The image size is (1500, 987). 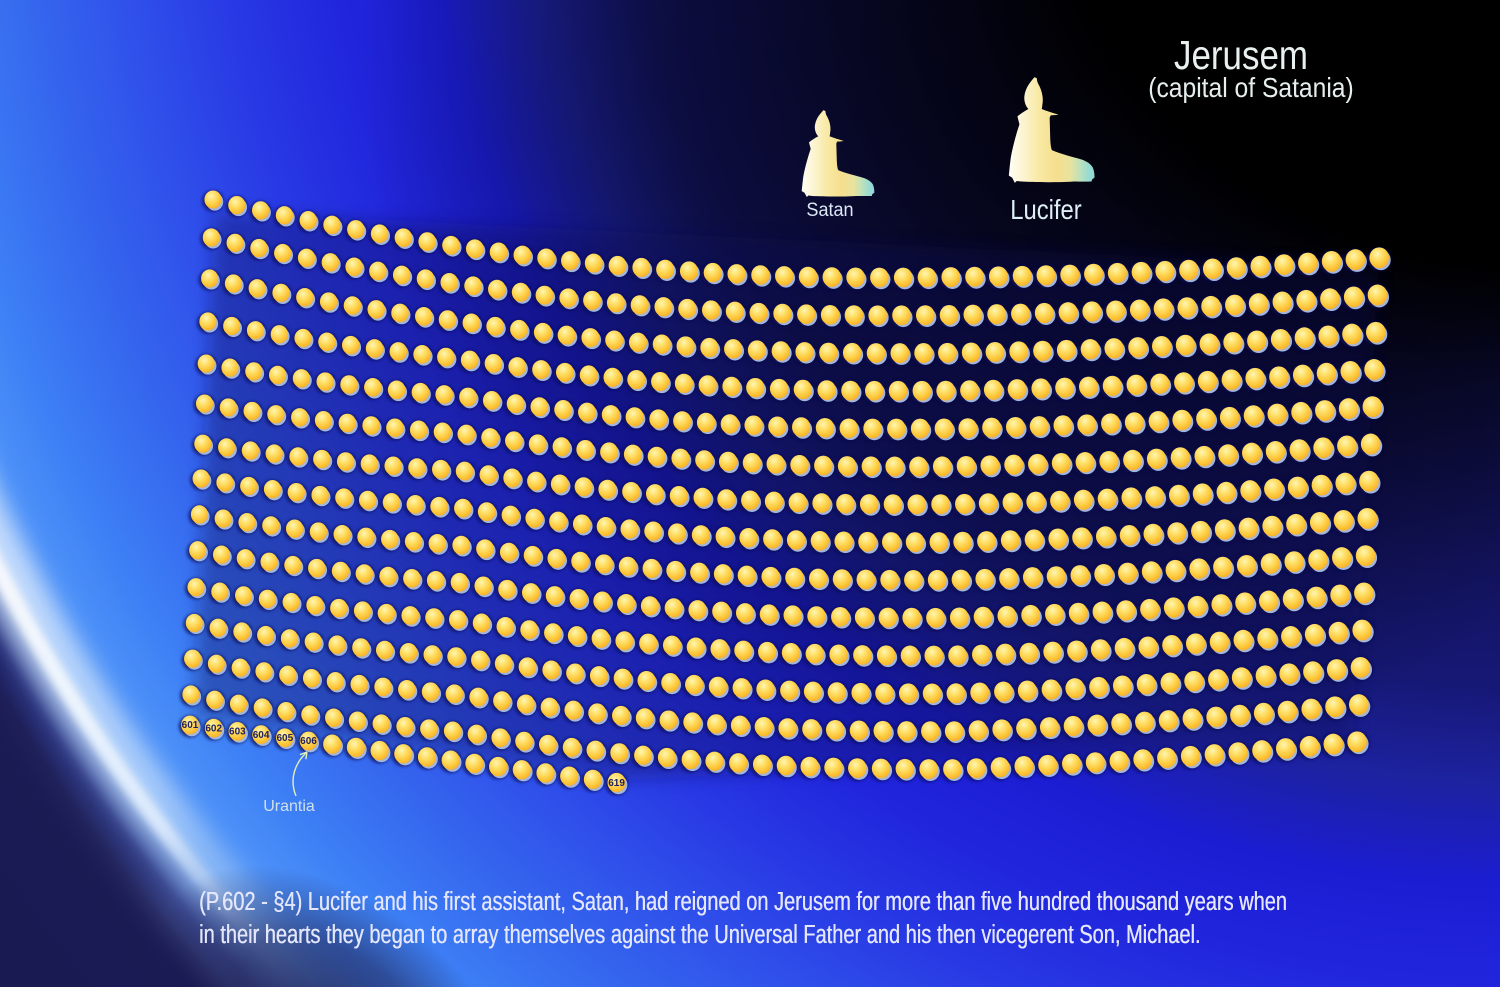 I want to click on svg-text: 603, so click(x=237, y=732).